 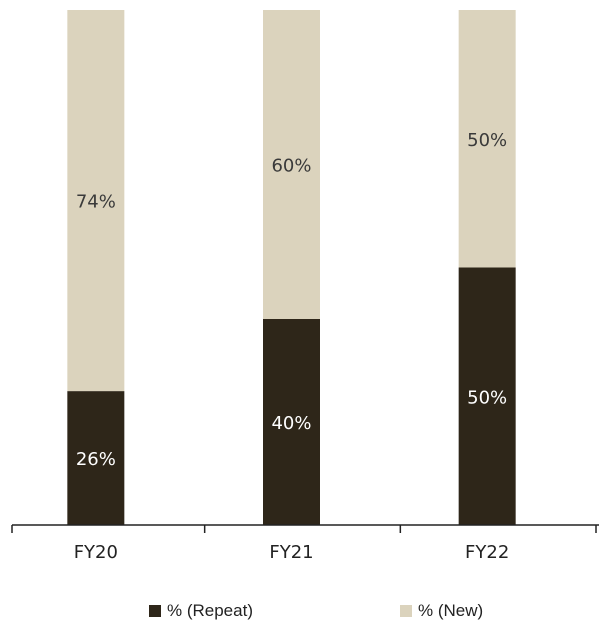 What do you see at coordinates (406, 611) in the screenshot?
I see `legend-swatch-new` at bounding box center [406, 611].